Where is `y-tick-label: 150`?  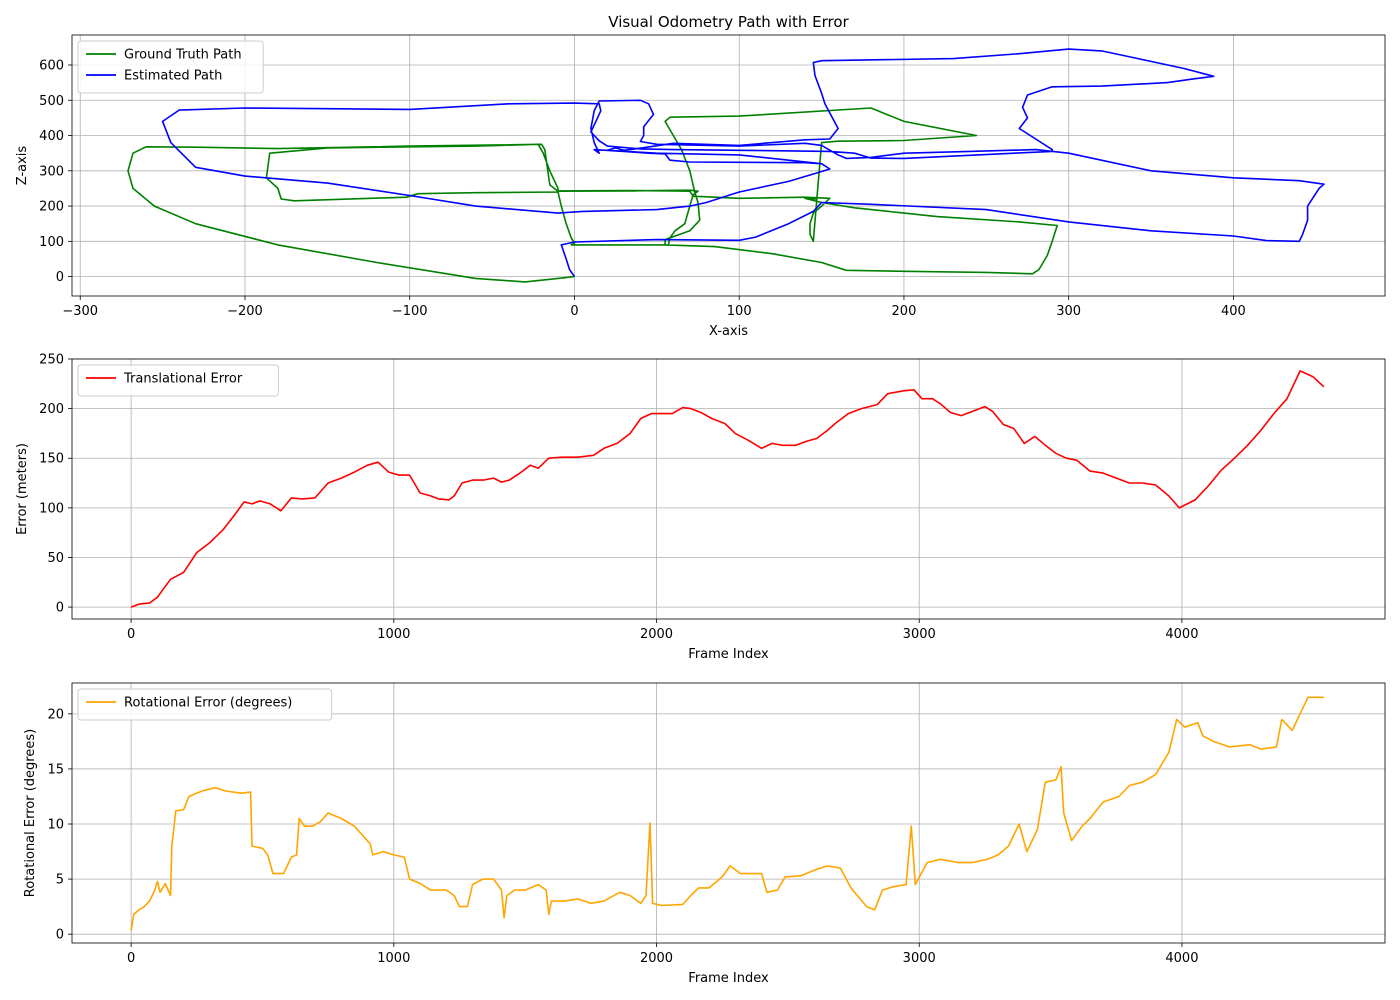
y-tick-label: 150 is located at coordinates (51, 459).